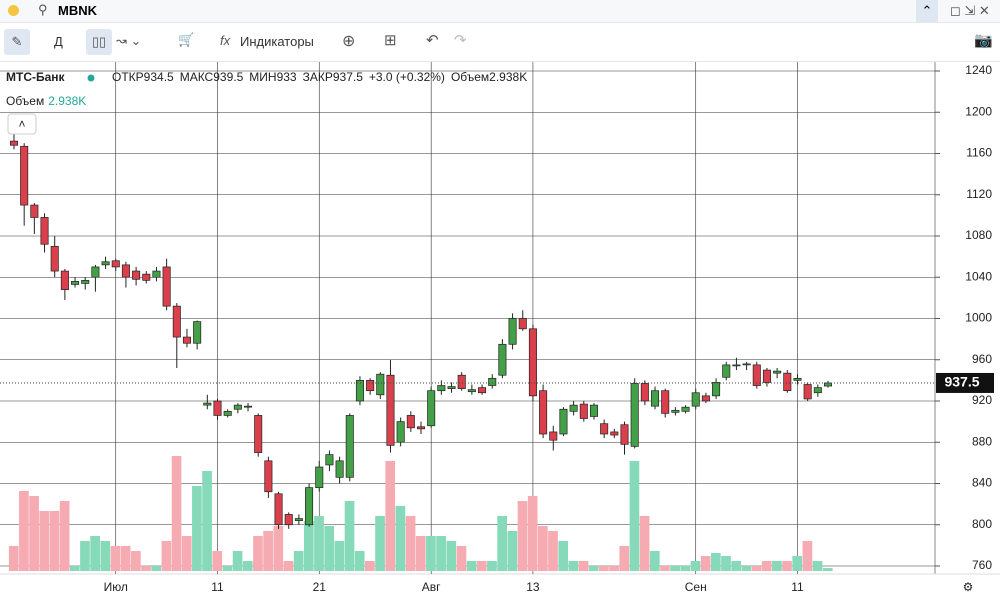  I want to click on toolbar: ✎ Д ▯▯ ↝ ⌄ 🛒 fx Индикаторы ⊕ ⊞ ↶ ↷ 📷, so click(500, 42).